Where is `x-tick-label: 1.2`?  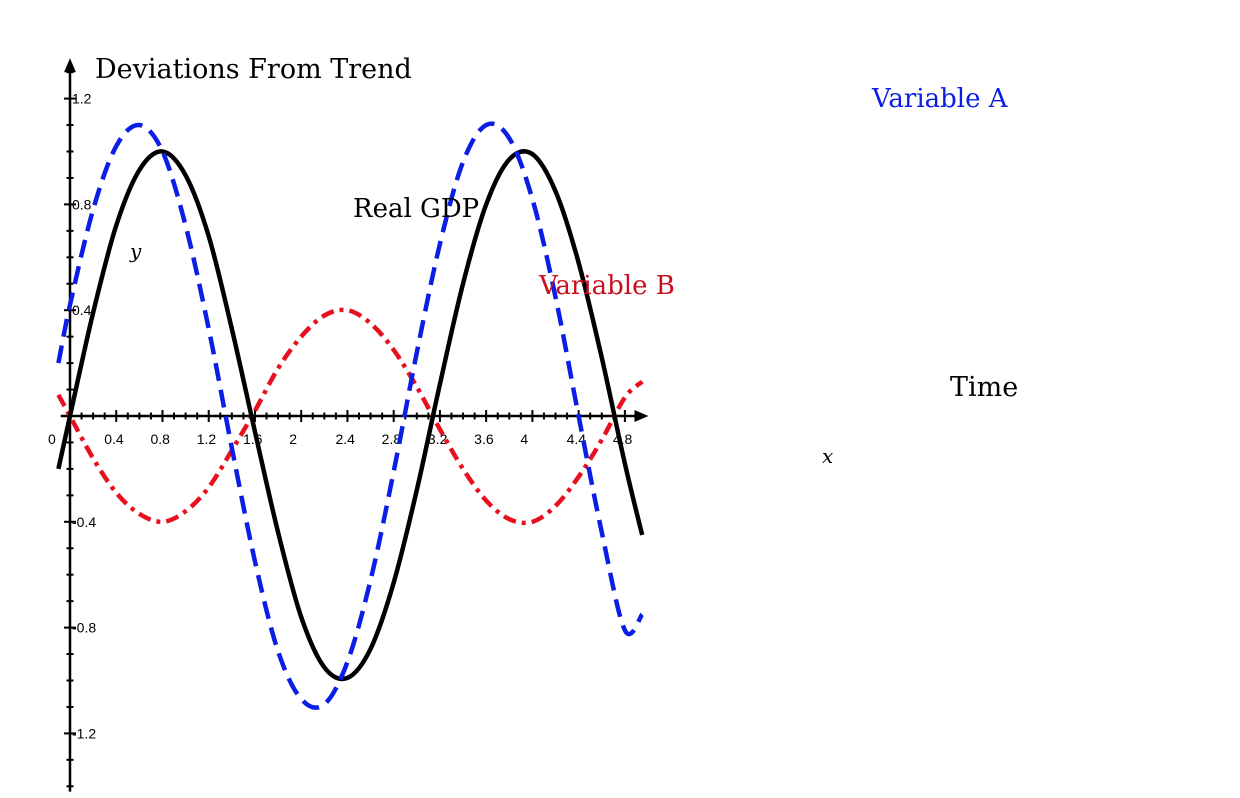 x-tick-label: 1.2 is located at coordinates (207, 439).